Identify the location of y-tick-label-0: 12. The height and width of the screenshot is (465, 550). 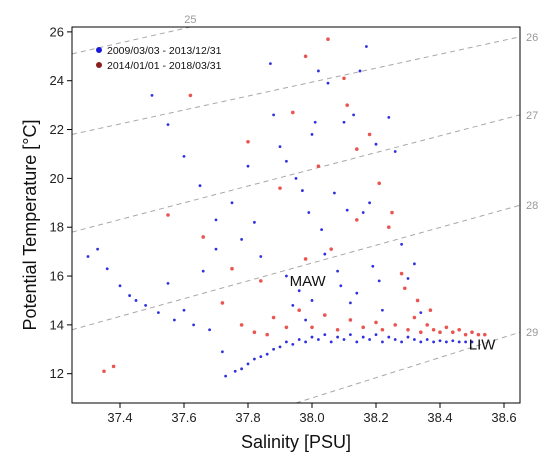
(57, 373).